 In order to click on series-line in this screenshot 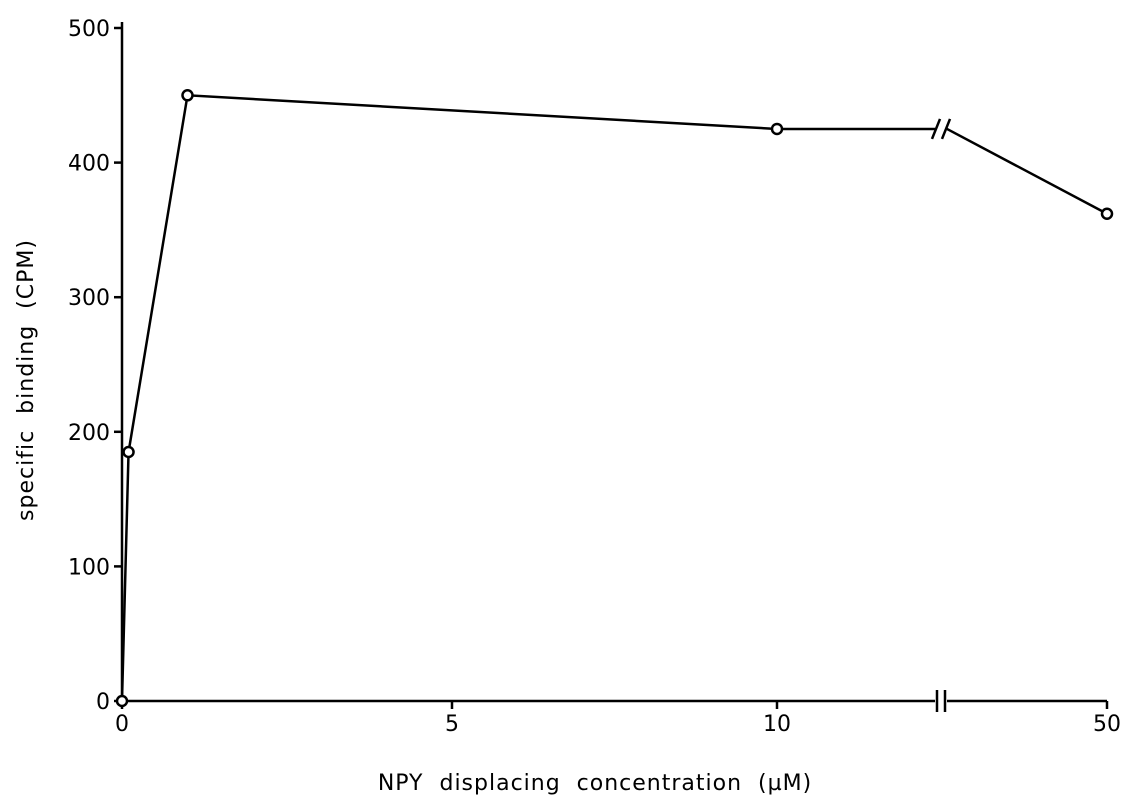, I will do `click(1027, 171)`.